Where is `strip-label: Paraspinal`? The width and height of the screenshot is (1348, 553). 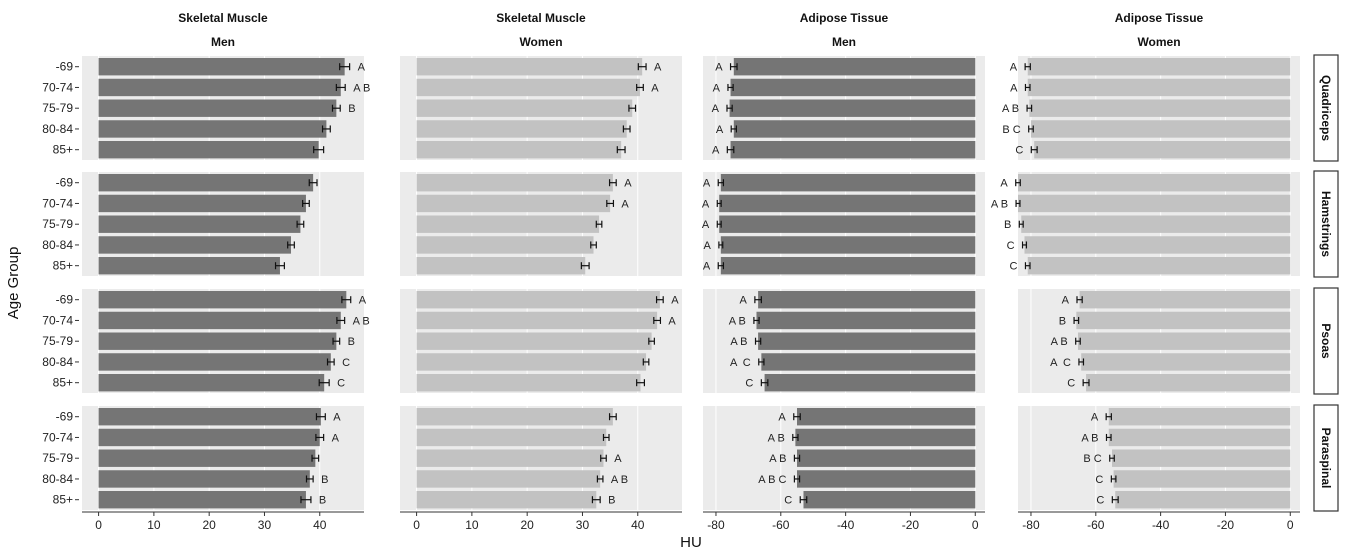 strip-label: Paraspinal is located at coordinates (1326, 458).